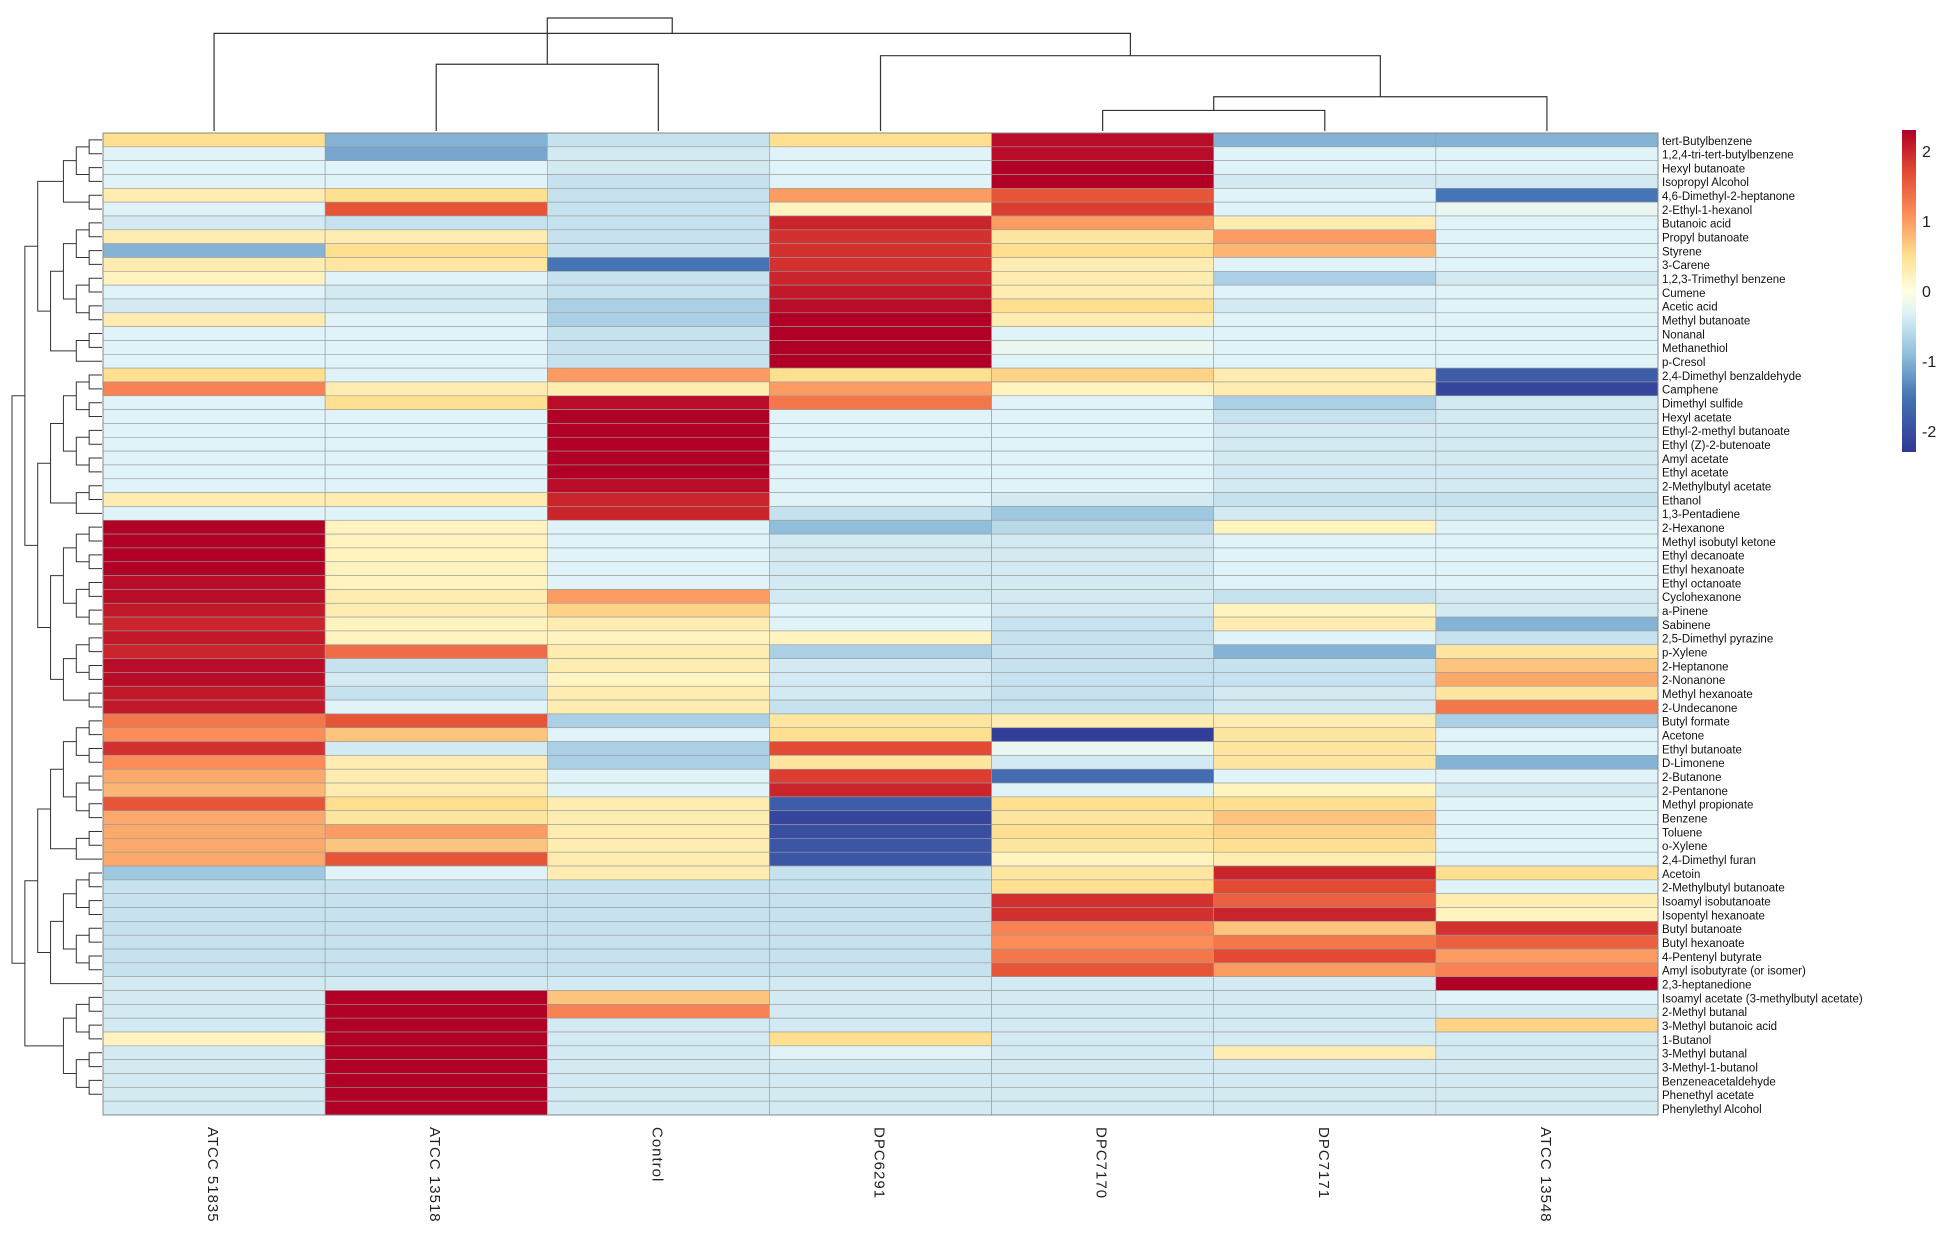  What do you see at coordinates (1926, 152) in the screenshot?
I see `legend-tick-label: 2` at bounding box center [1926, 152].